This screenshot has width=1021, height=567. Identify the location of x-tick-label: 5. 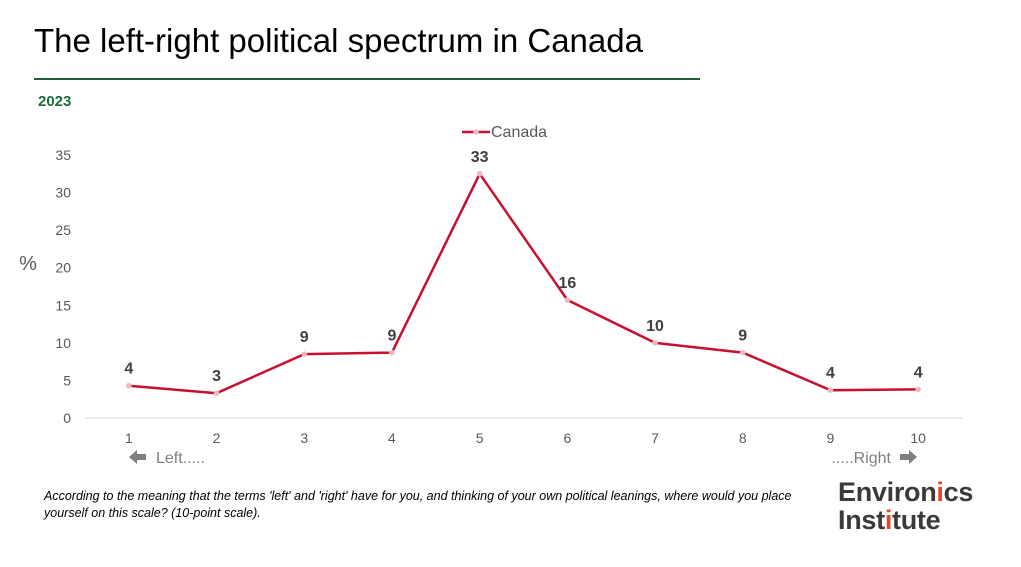
(480, 438).